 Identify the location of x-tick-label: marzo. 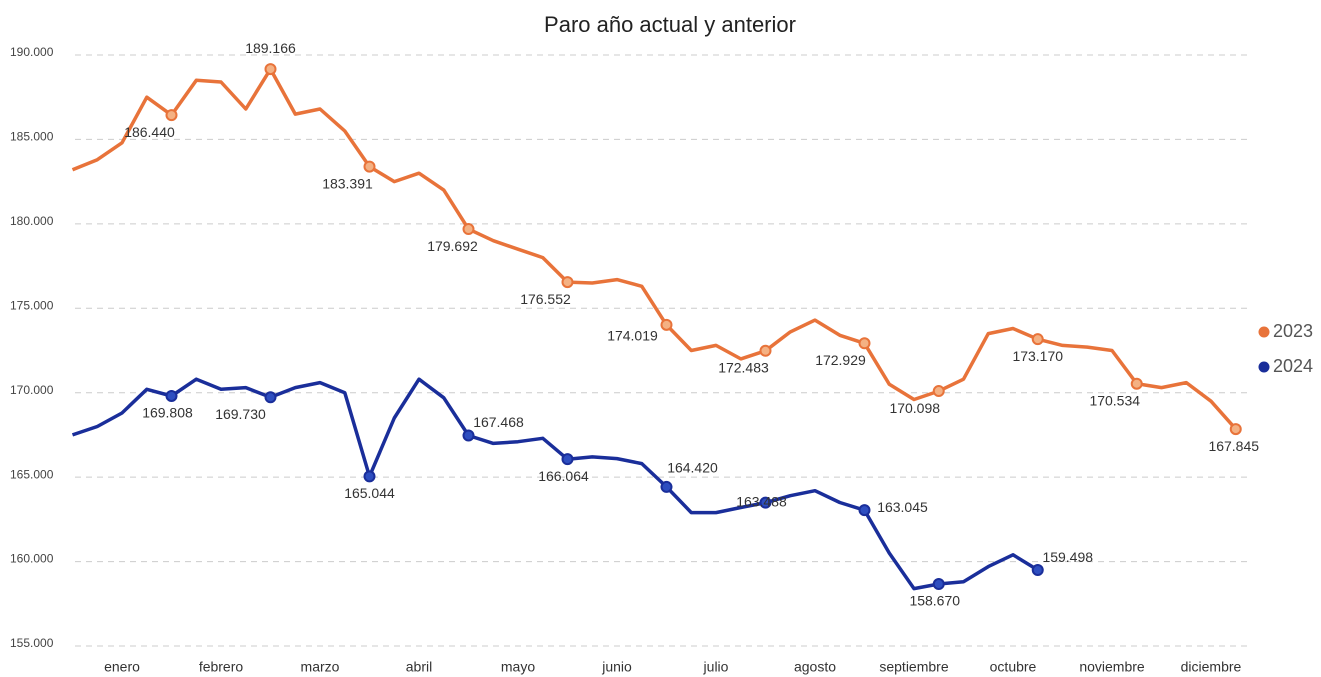
(320, 667).